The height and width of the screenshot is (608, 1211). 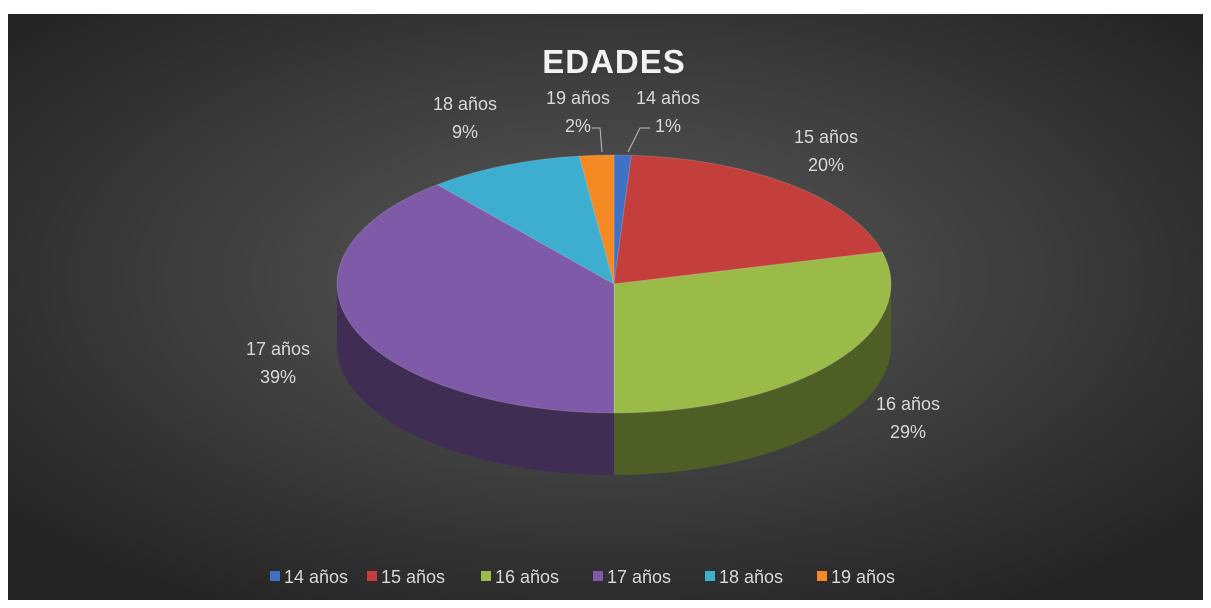 What do you see at coordinates (316, 577) in the screenshot?
I see `legend-label: 14 años` at bounding box center [316, 577].